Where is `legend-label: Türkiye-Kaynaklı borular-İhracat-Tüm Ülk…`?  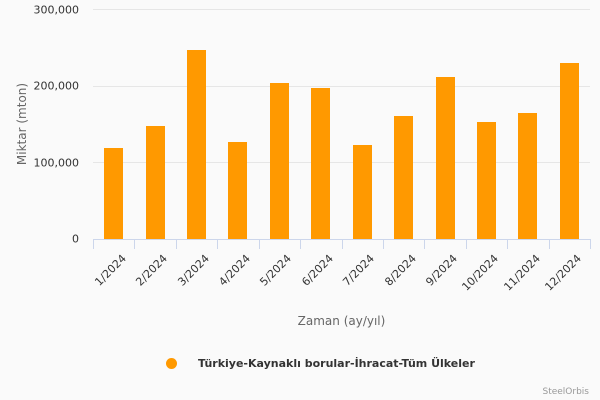
legend-label: Türkiye-Kaynaklı borular-İhracat-Tüm Ülk… is located at coordinates (336, 363).